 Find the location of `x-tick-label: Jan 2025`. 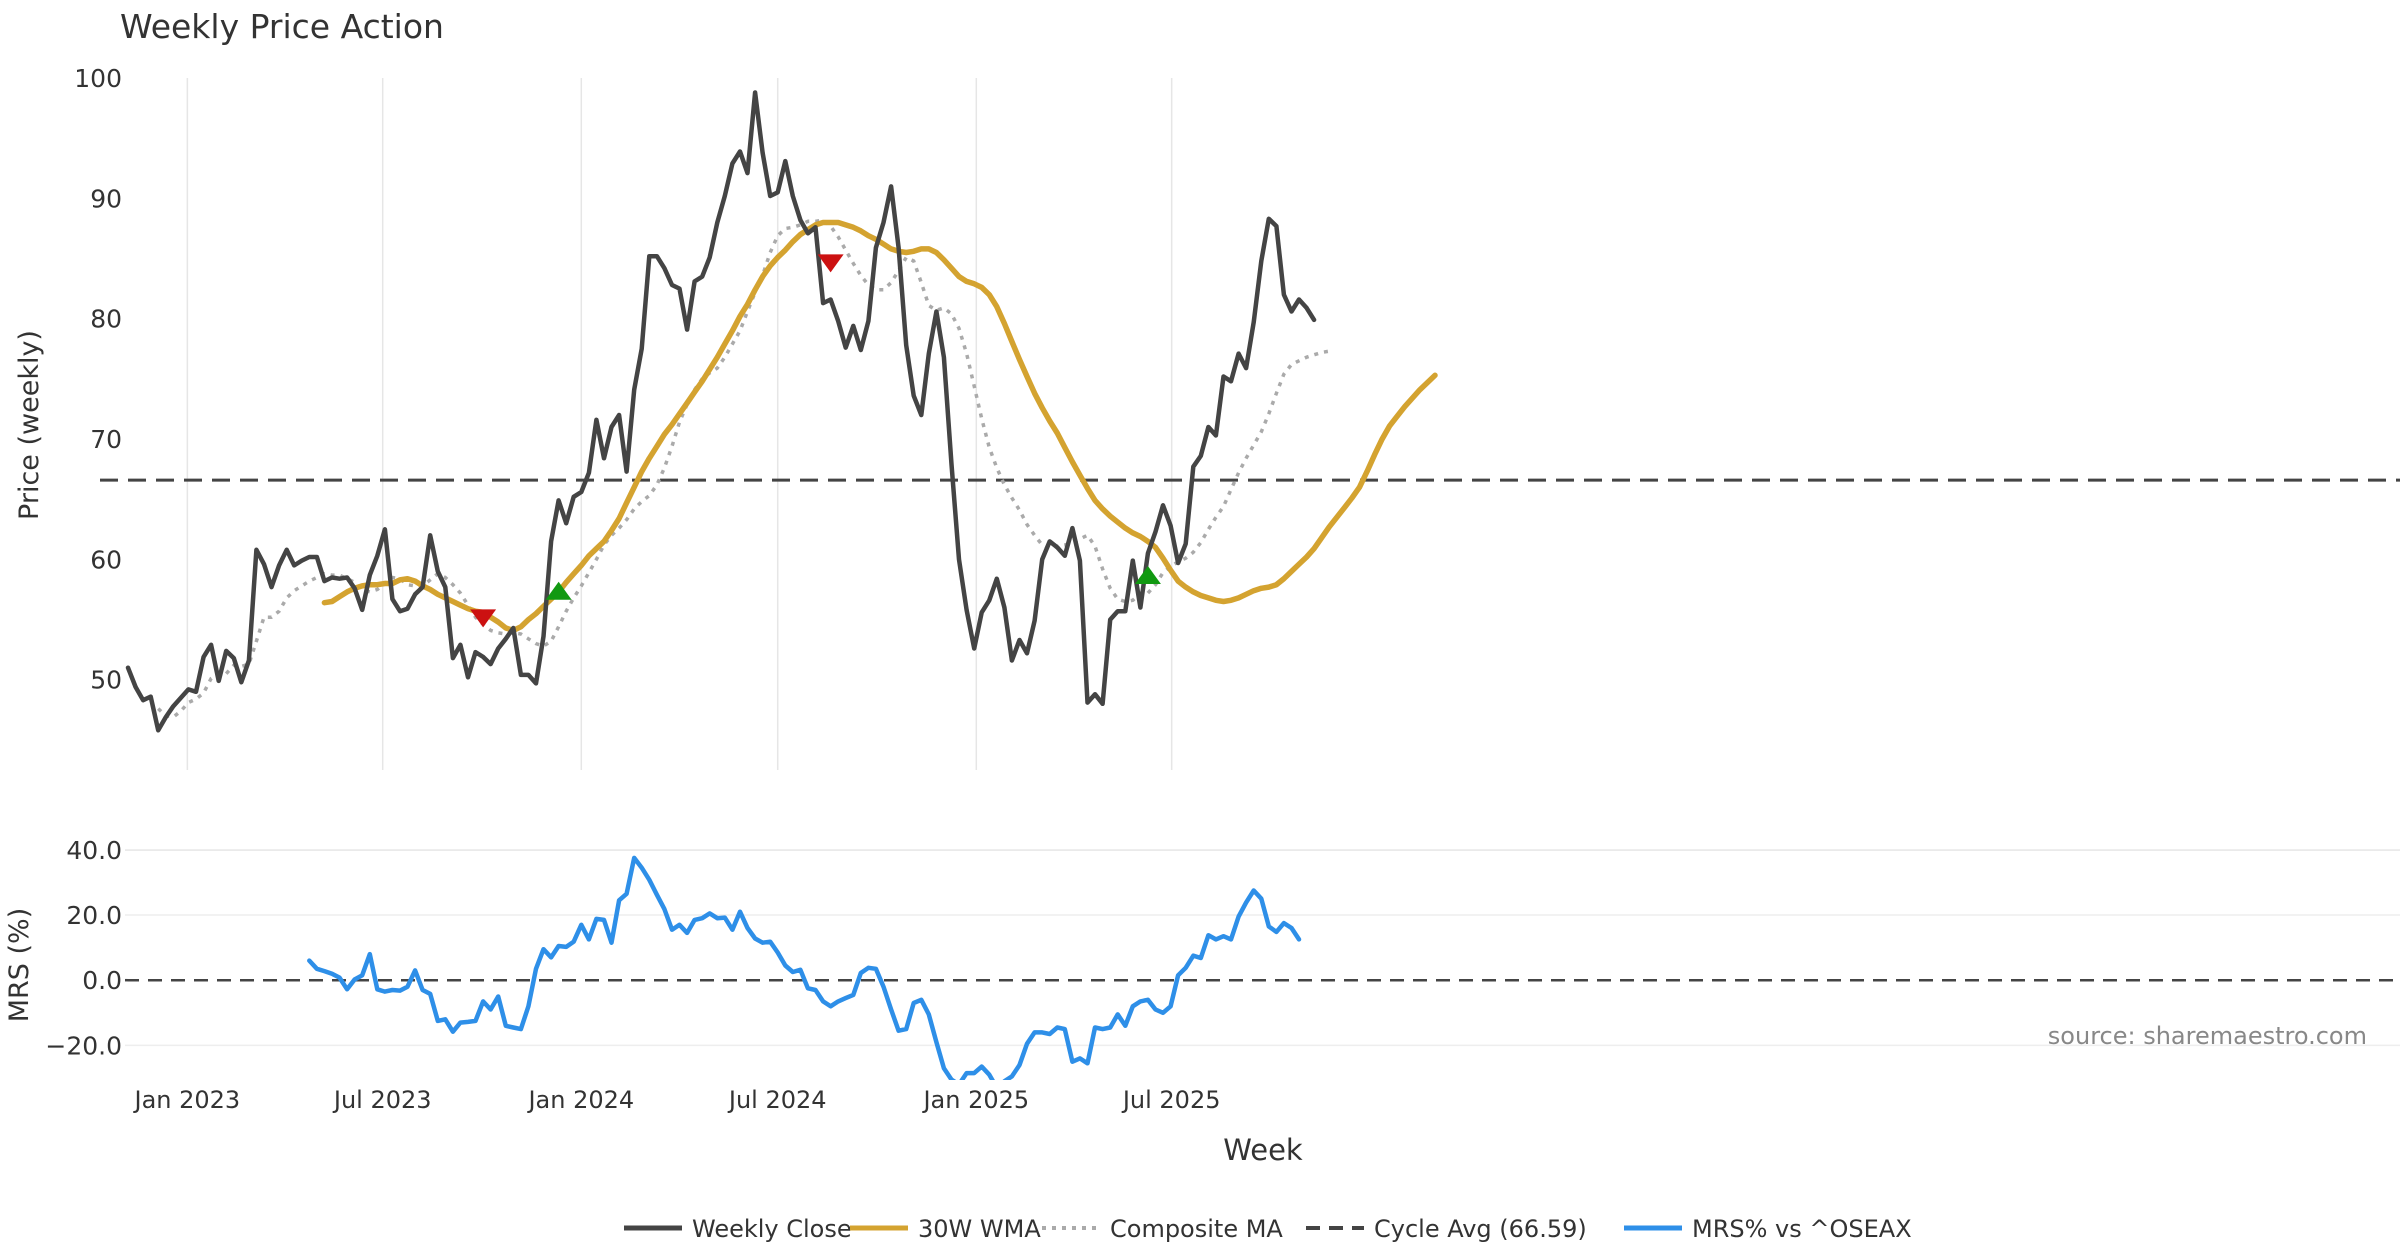

x-tick-label: Jan 2025 is located at coordinates (975, 1100).